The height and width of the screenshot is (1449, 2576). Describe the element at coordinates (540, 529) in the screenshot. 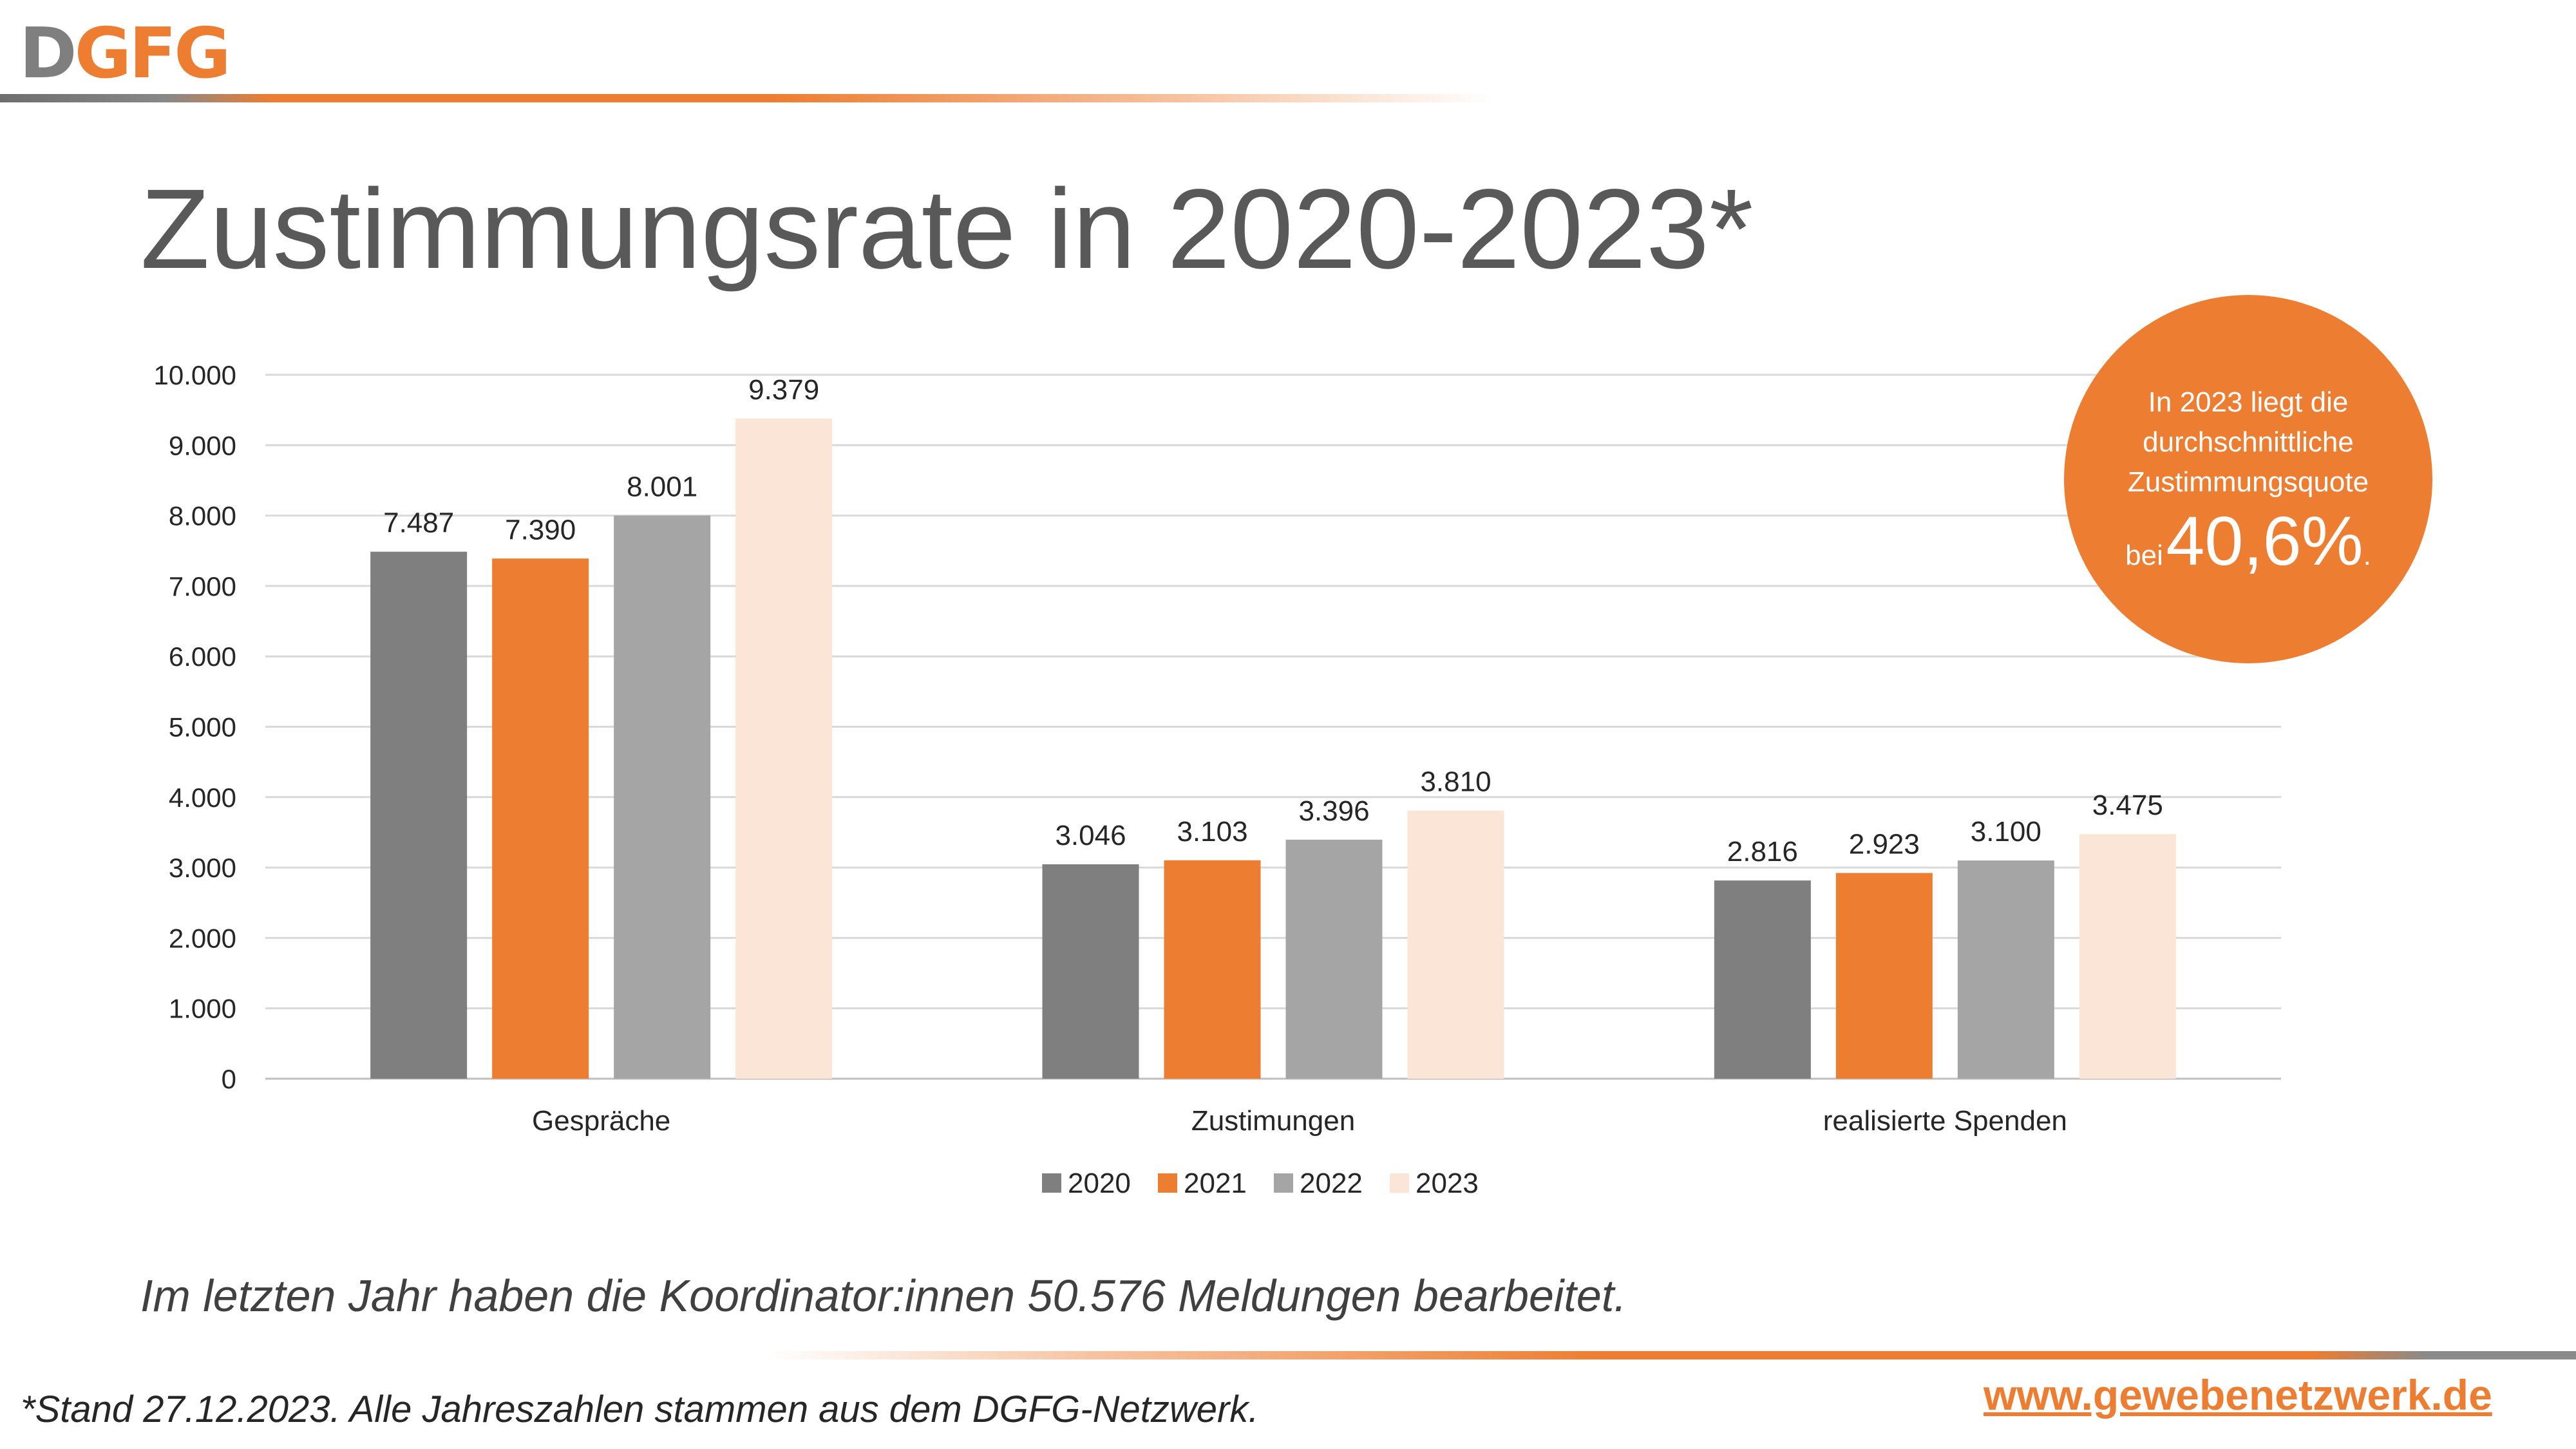

I see `data-label: 7.390` at that location.